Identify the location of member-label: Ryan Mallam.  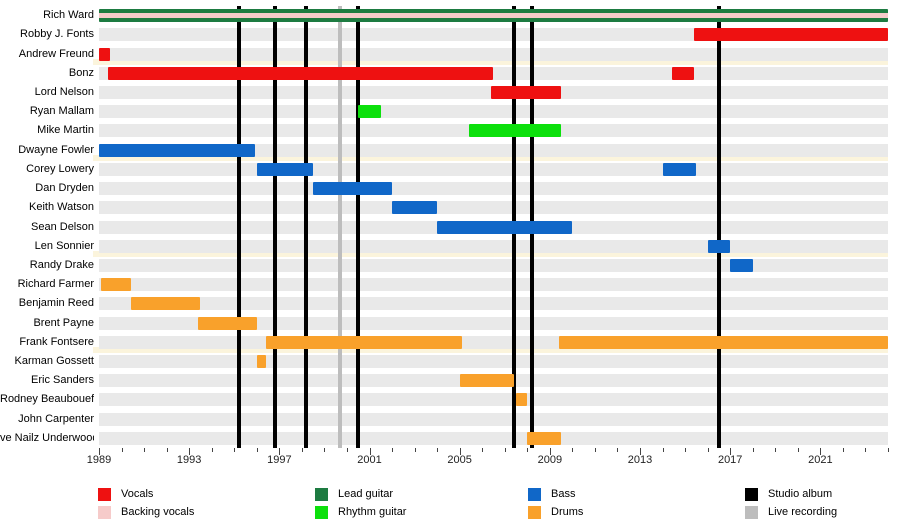
(61, 111).